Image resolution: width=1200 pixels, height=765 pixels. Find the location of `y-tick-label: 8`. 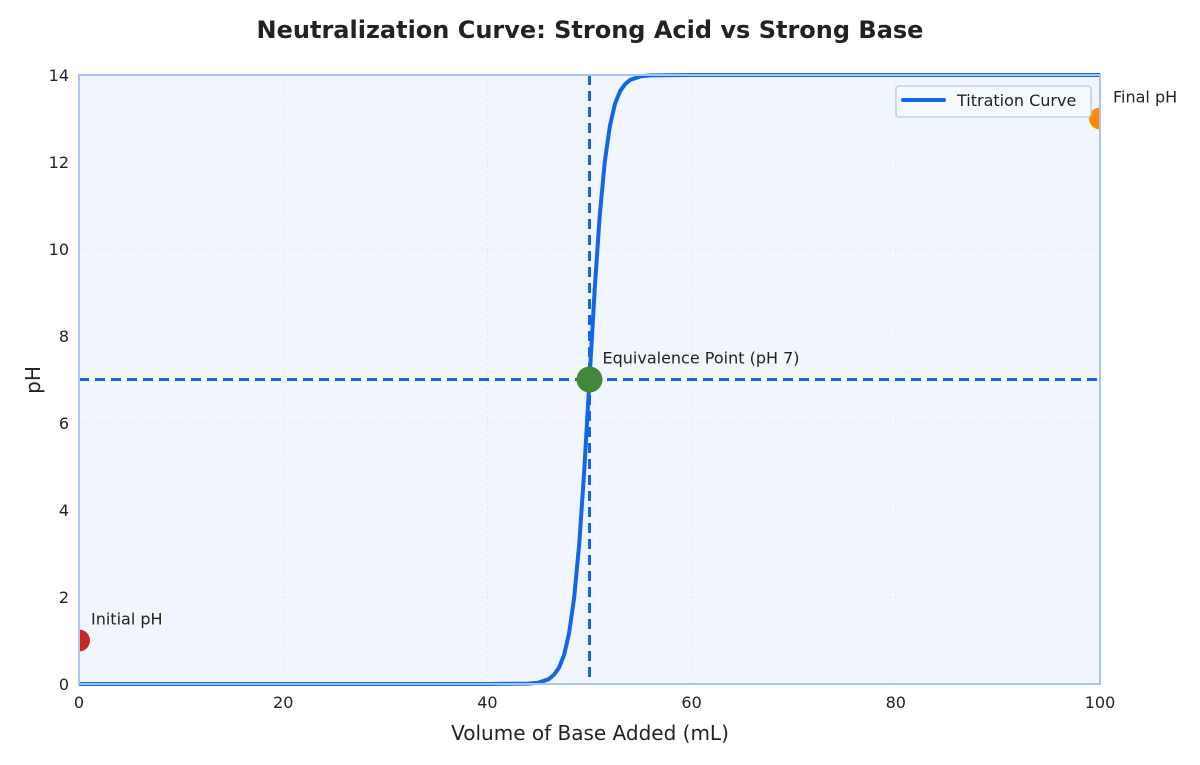

y-tick-label: 8 is located at coordinates (64, 336).